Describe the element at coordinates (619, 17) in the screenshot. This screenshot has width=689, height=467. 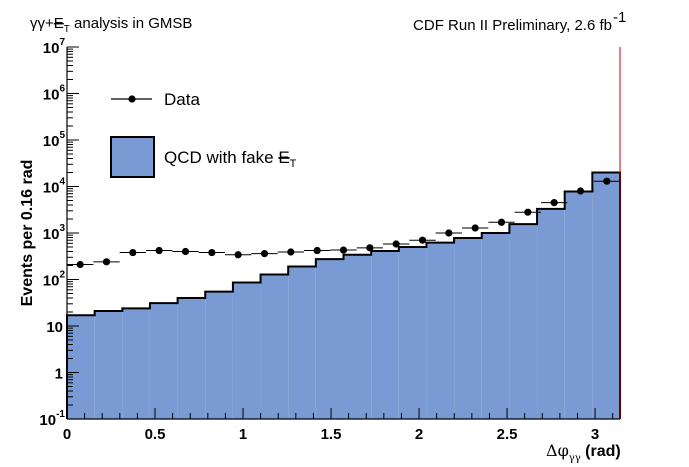
I see `title-right-sup: -1` at that location.